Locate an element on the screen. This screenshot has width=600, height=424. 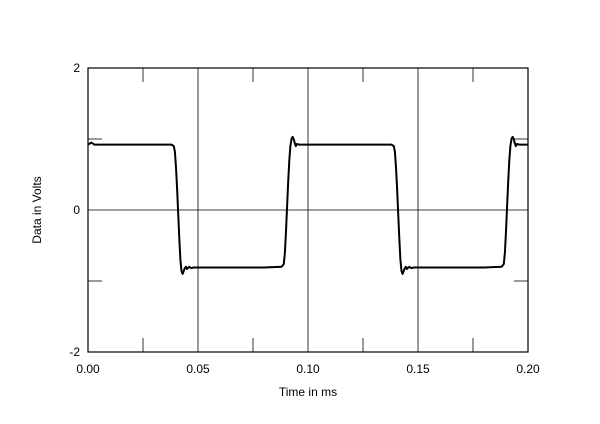
x-tick-labels: 0.00 0.05 0.10 0.15 0.20 is located at coordinates (308, 369).